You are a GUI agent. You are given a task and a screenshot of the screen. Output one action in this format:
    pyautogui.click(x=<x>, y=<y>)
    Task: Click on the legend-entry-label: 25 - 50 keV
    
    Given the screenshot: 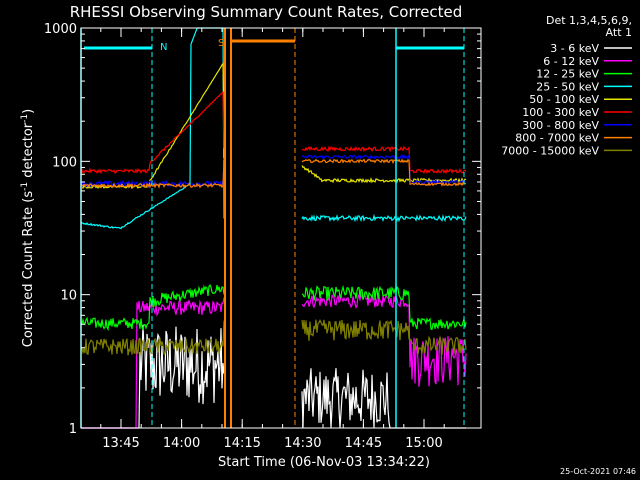 What is the action you would take?
    pyautogui.click(x=567, y=86)
    